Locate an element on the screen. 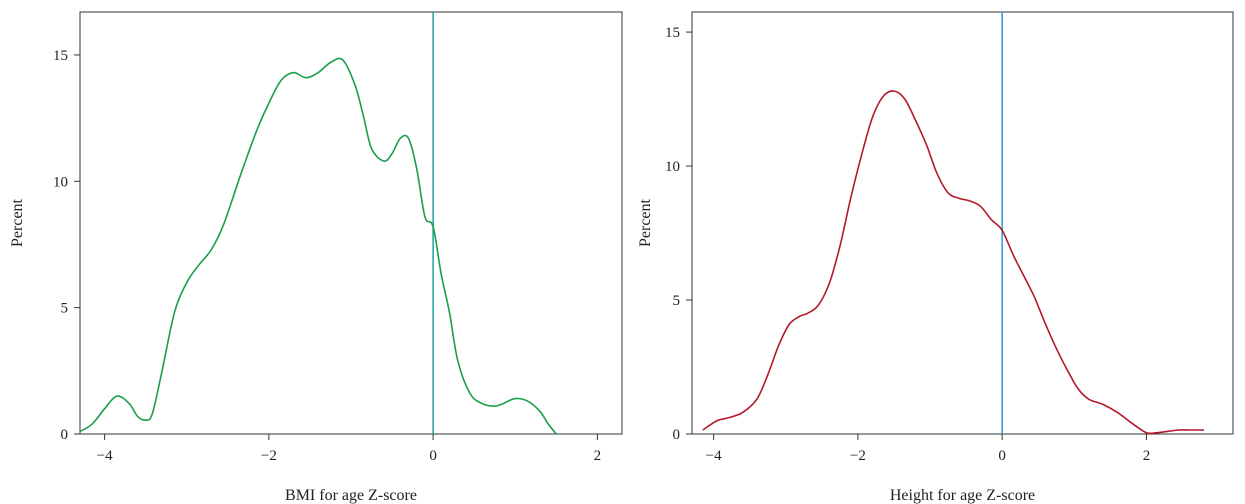 The height and width of the screenshot is (504, 1245). height-y-tick-label: 5 is located at coordinates (677, 301).